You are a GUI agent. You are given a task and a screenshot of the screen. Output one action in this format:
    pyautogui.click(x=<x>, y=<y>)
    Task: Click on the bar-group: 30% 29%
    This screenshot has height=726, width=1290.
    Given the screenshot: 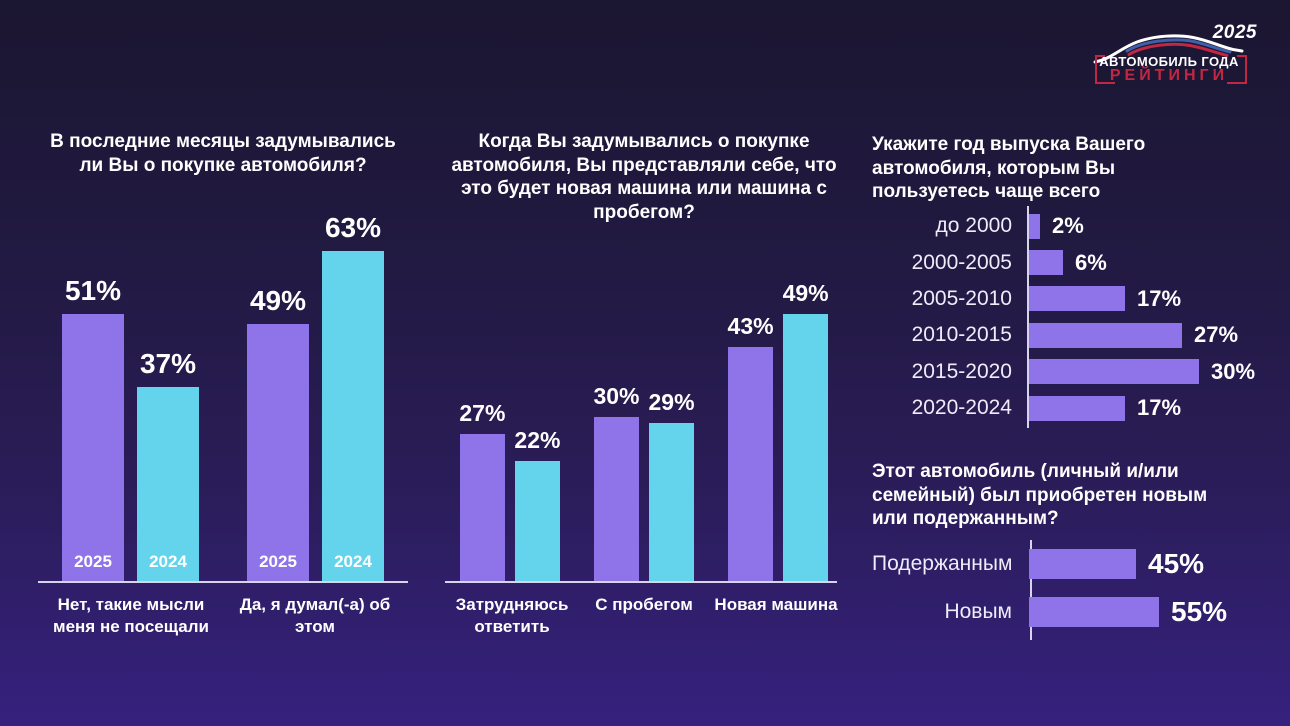 What is the action you would take?
    pyautogui.click(x=644, y=482)
    